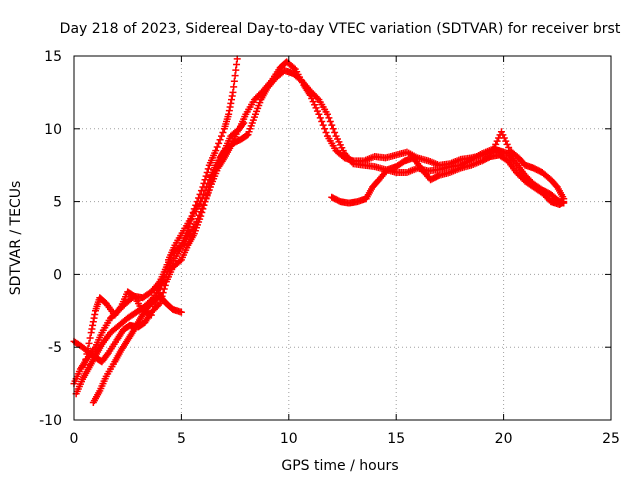 The width and height of the screenshot is (640, 480). I want to click on x-tick-label: 0, so click(74, 439).